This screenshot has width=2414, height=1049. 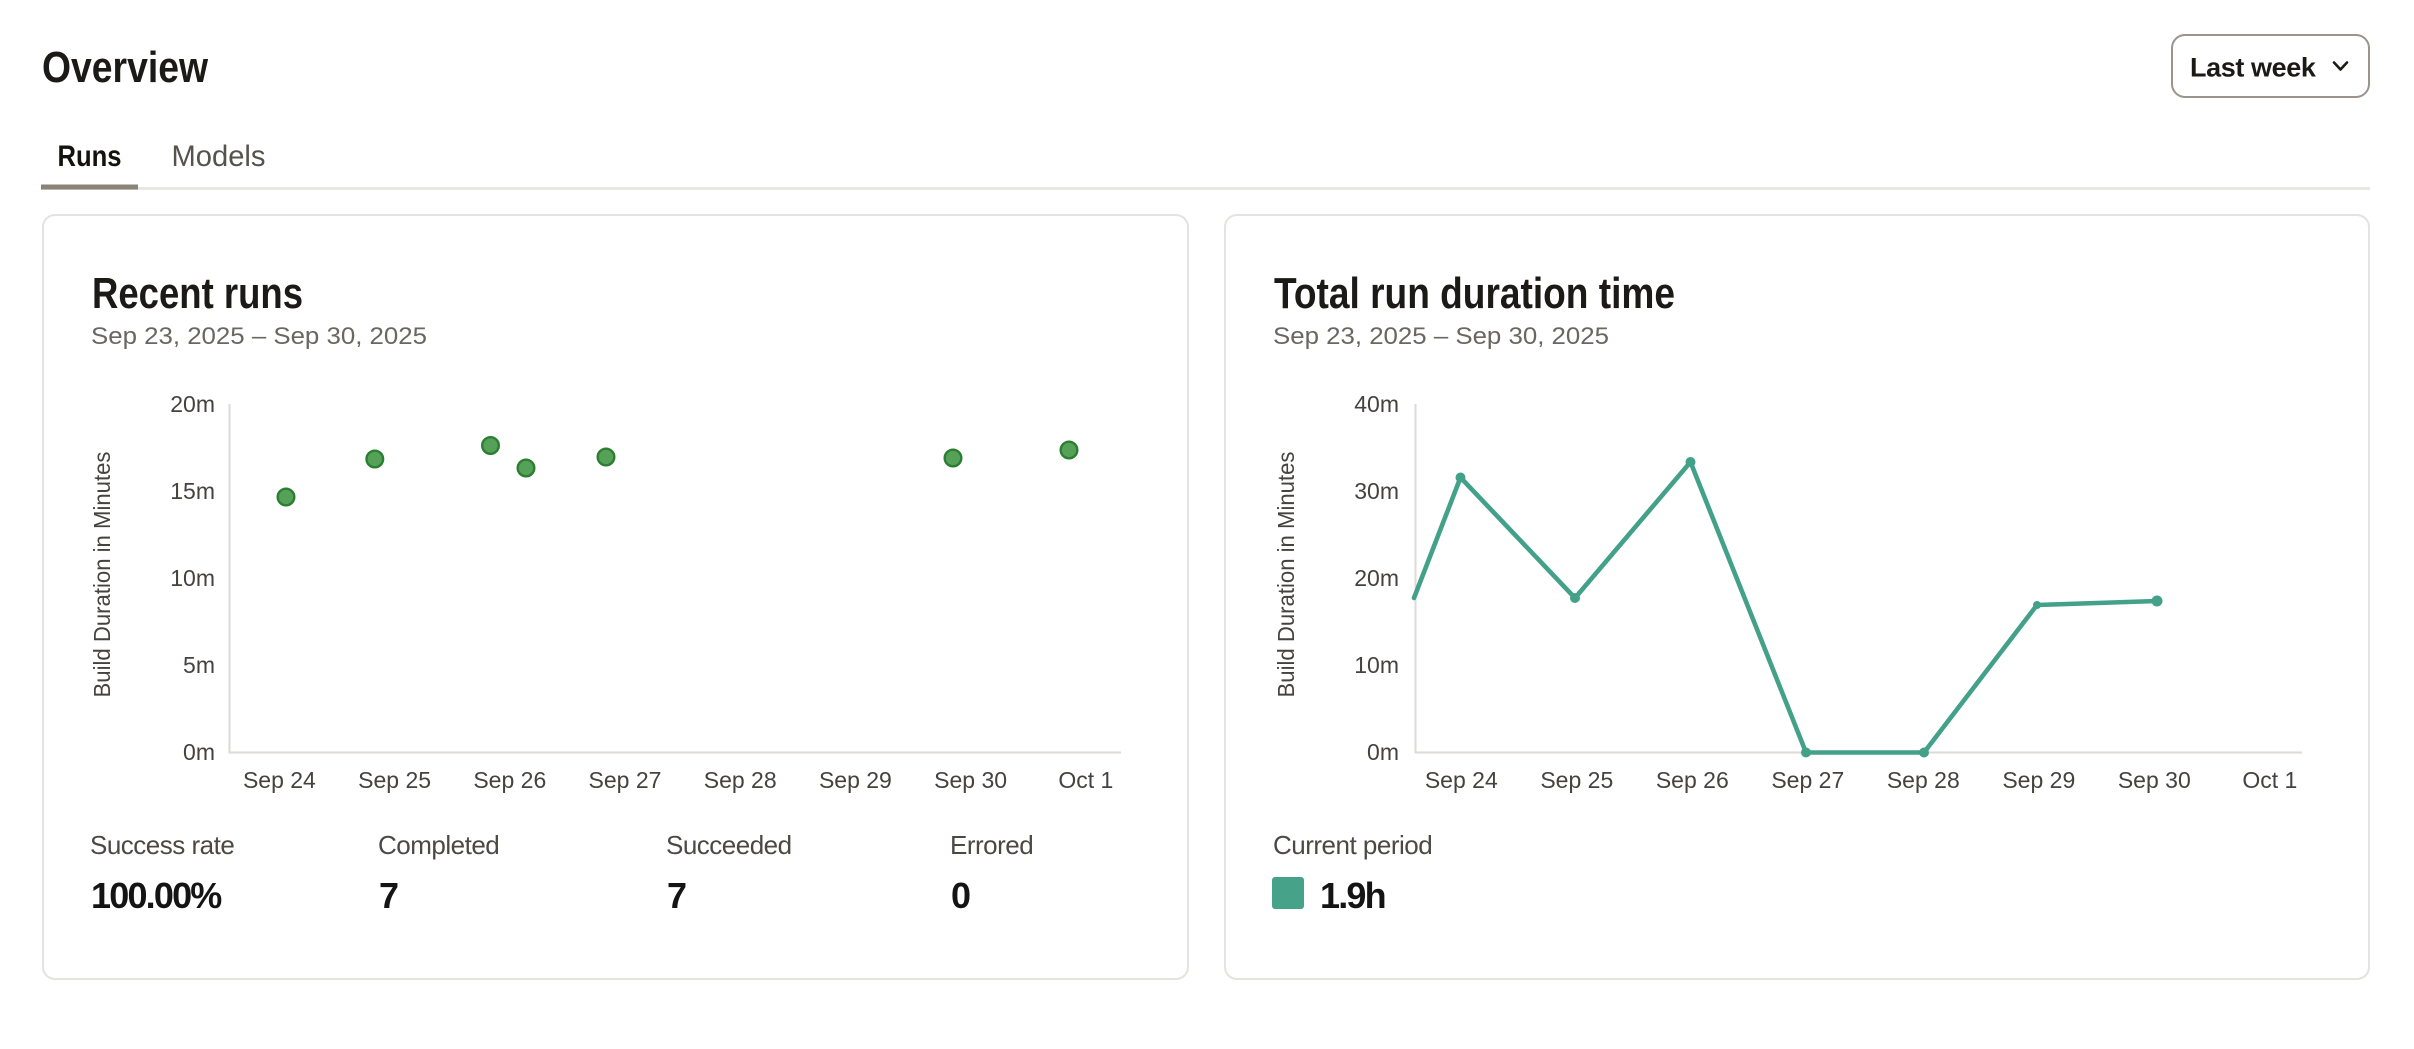 What do you see at coordinates (125, 67) in the screenshot?
I see `svg-text: Overview` at bounding box center [125, 67].